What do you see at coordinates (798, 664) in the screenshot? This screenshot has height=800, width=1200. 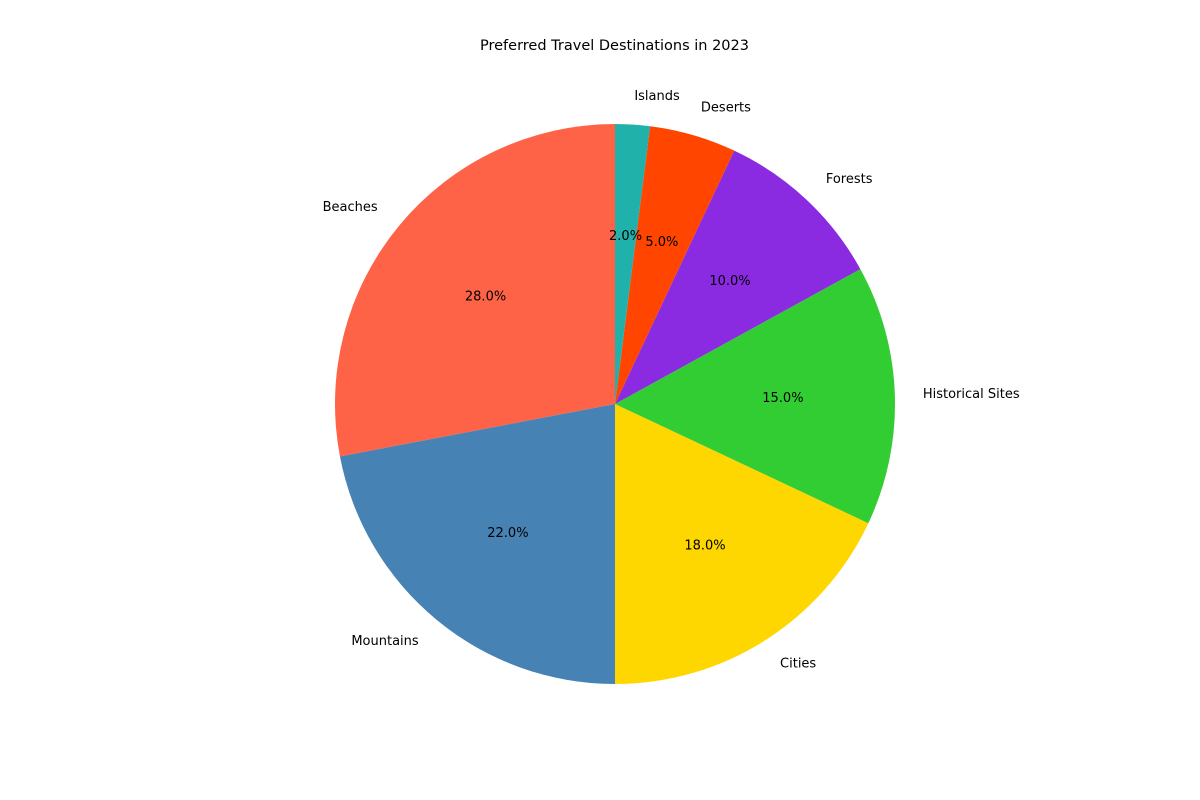 I see `slice-label: Cities` at bounding box center [798, 664].